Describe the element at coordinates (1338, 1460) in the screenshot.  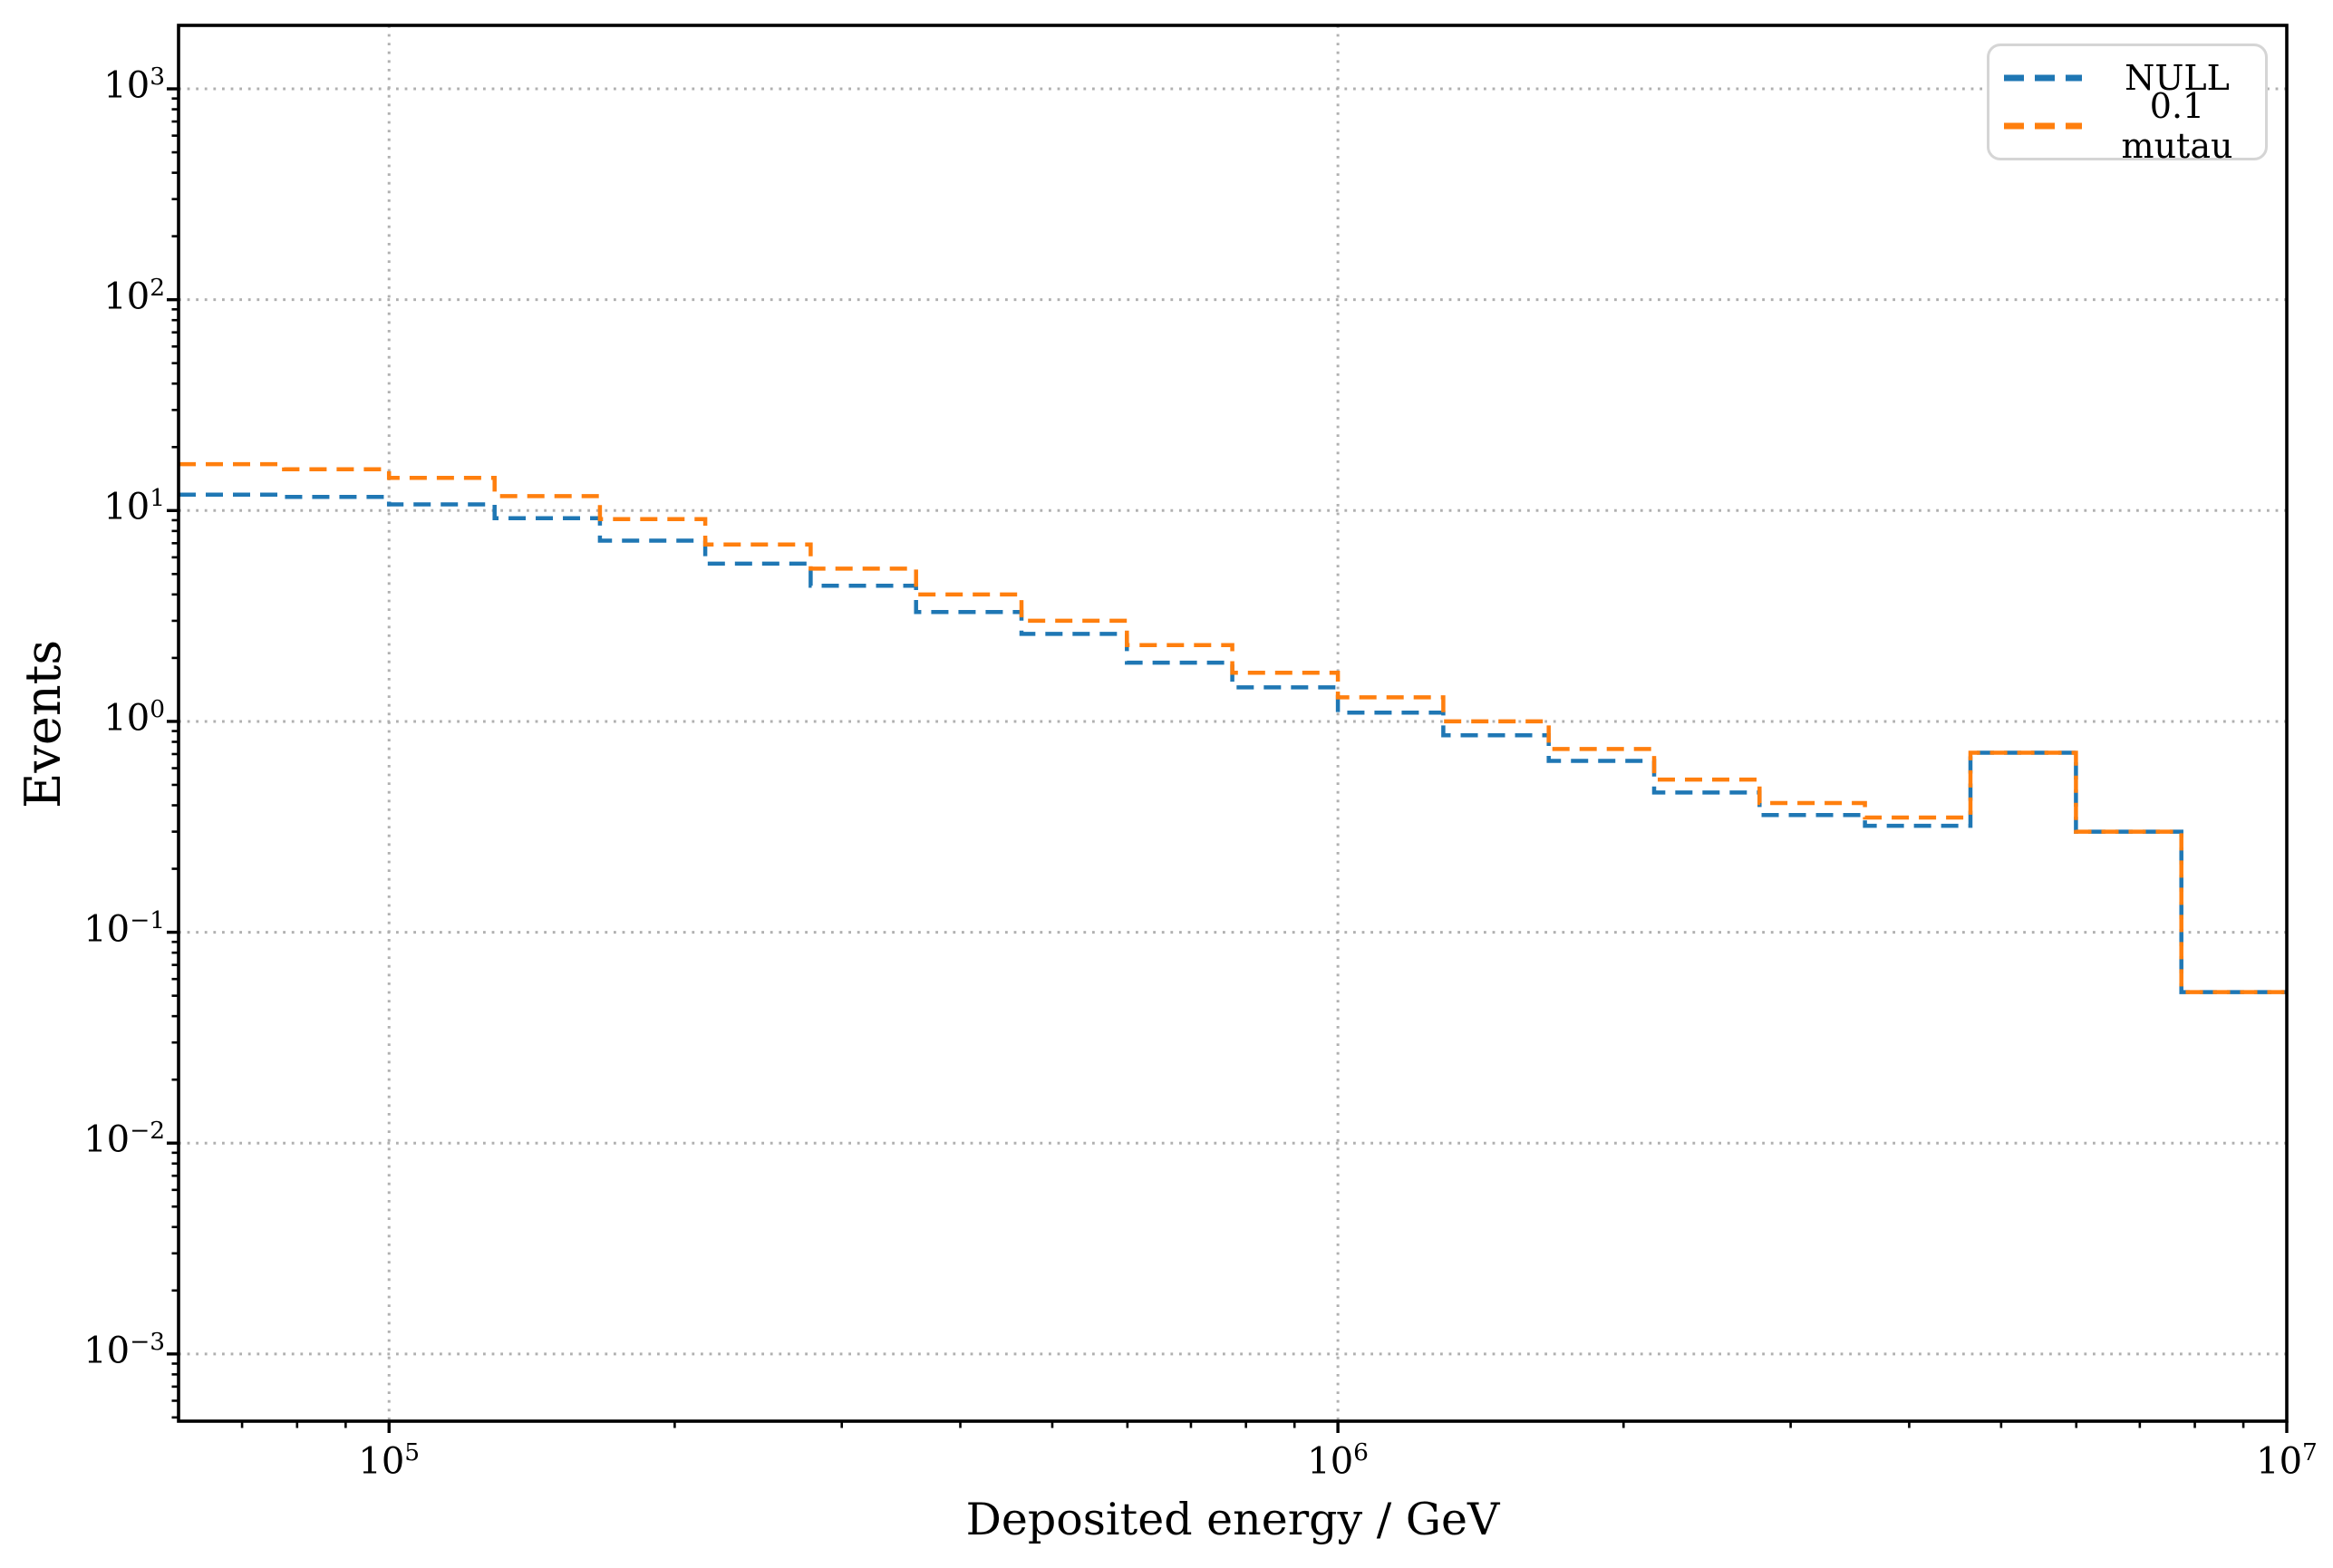
I see `x-tick-label: 106` at that location.